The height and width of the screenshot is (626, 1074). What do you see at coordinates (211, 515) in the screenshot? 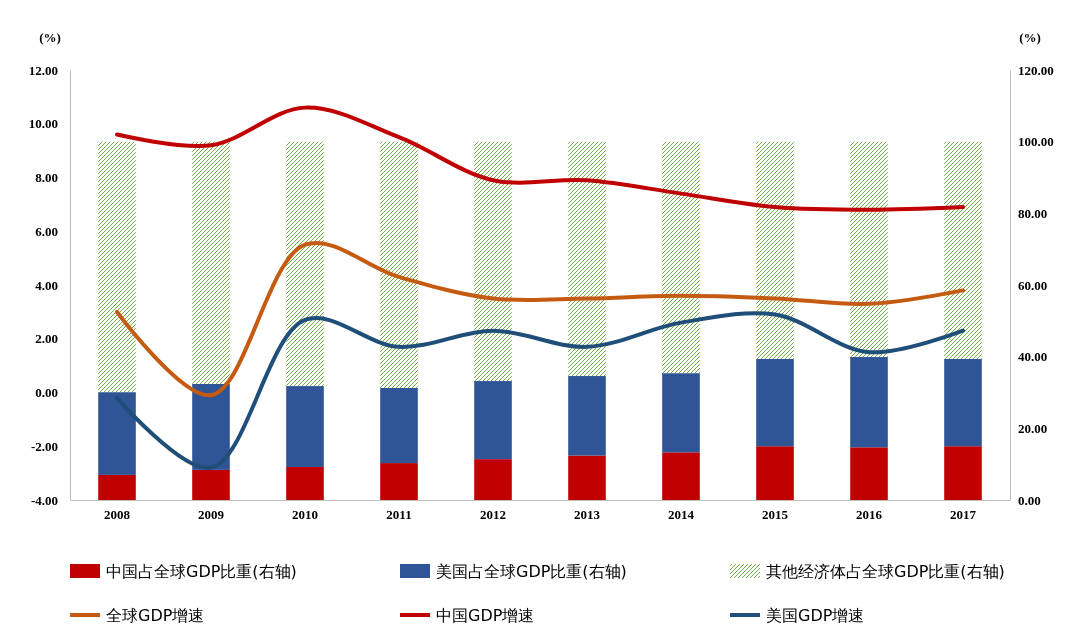
I see `x-tick-label: 2009` at bounding box center [211, 515].